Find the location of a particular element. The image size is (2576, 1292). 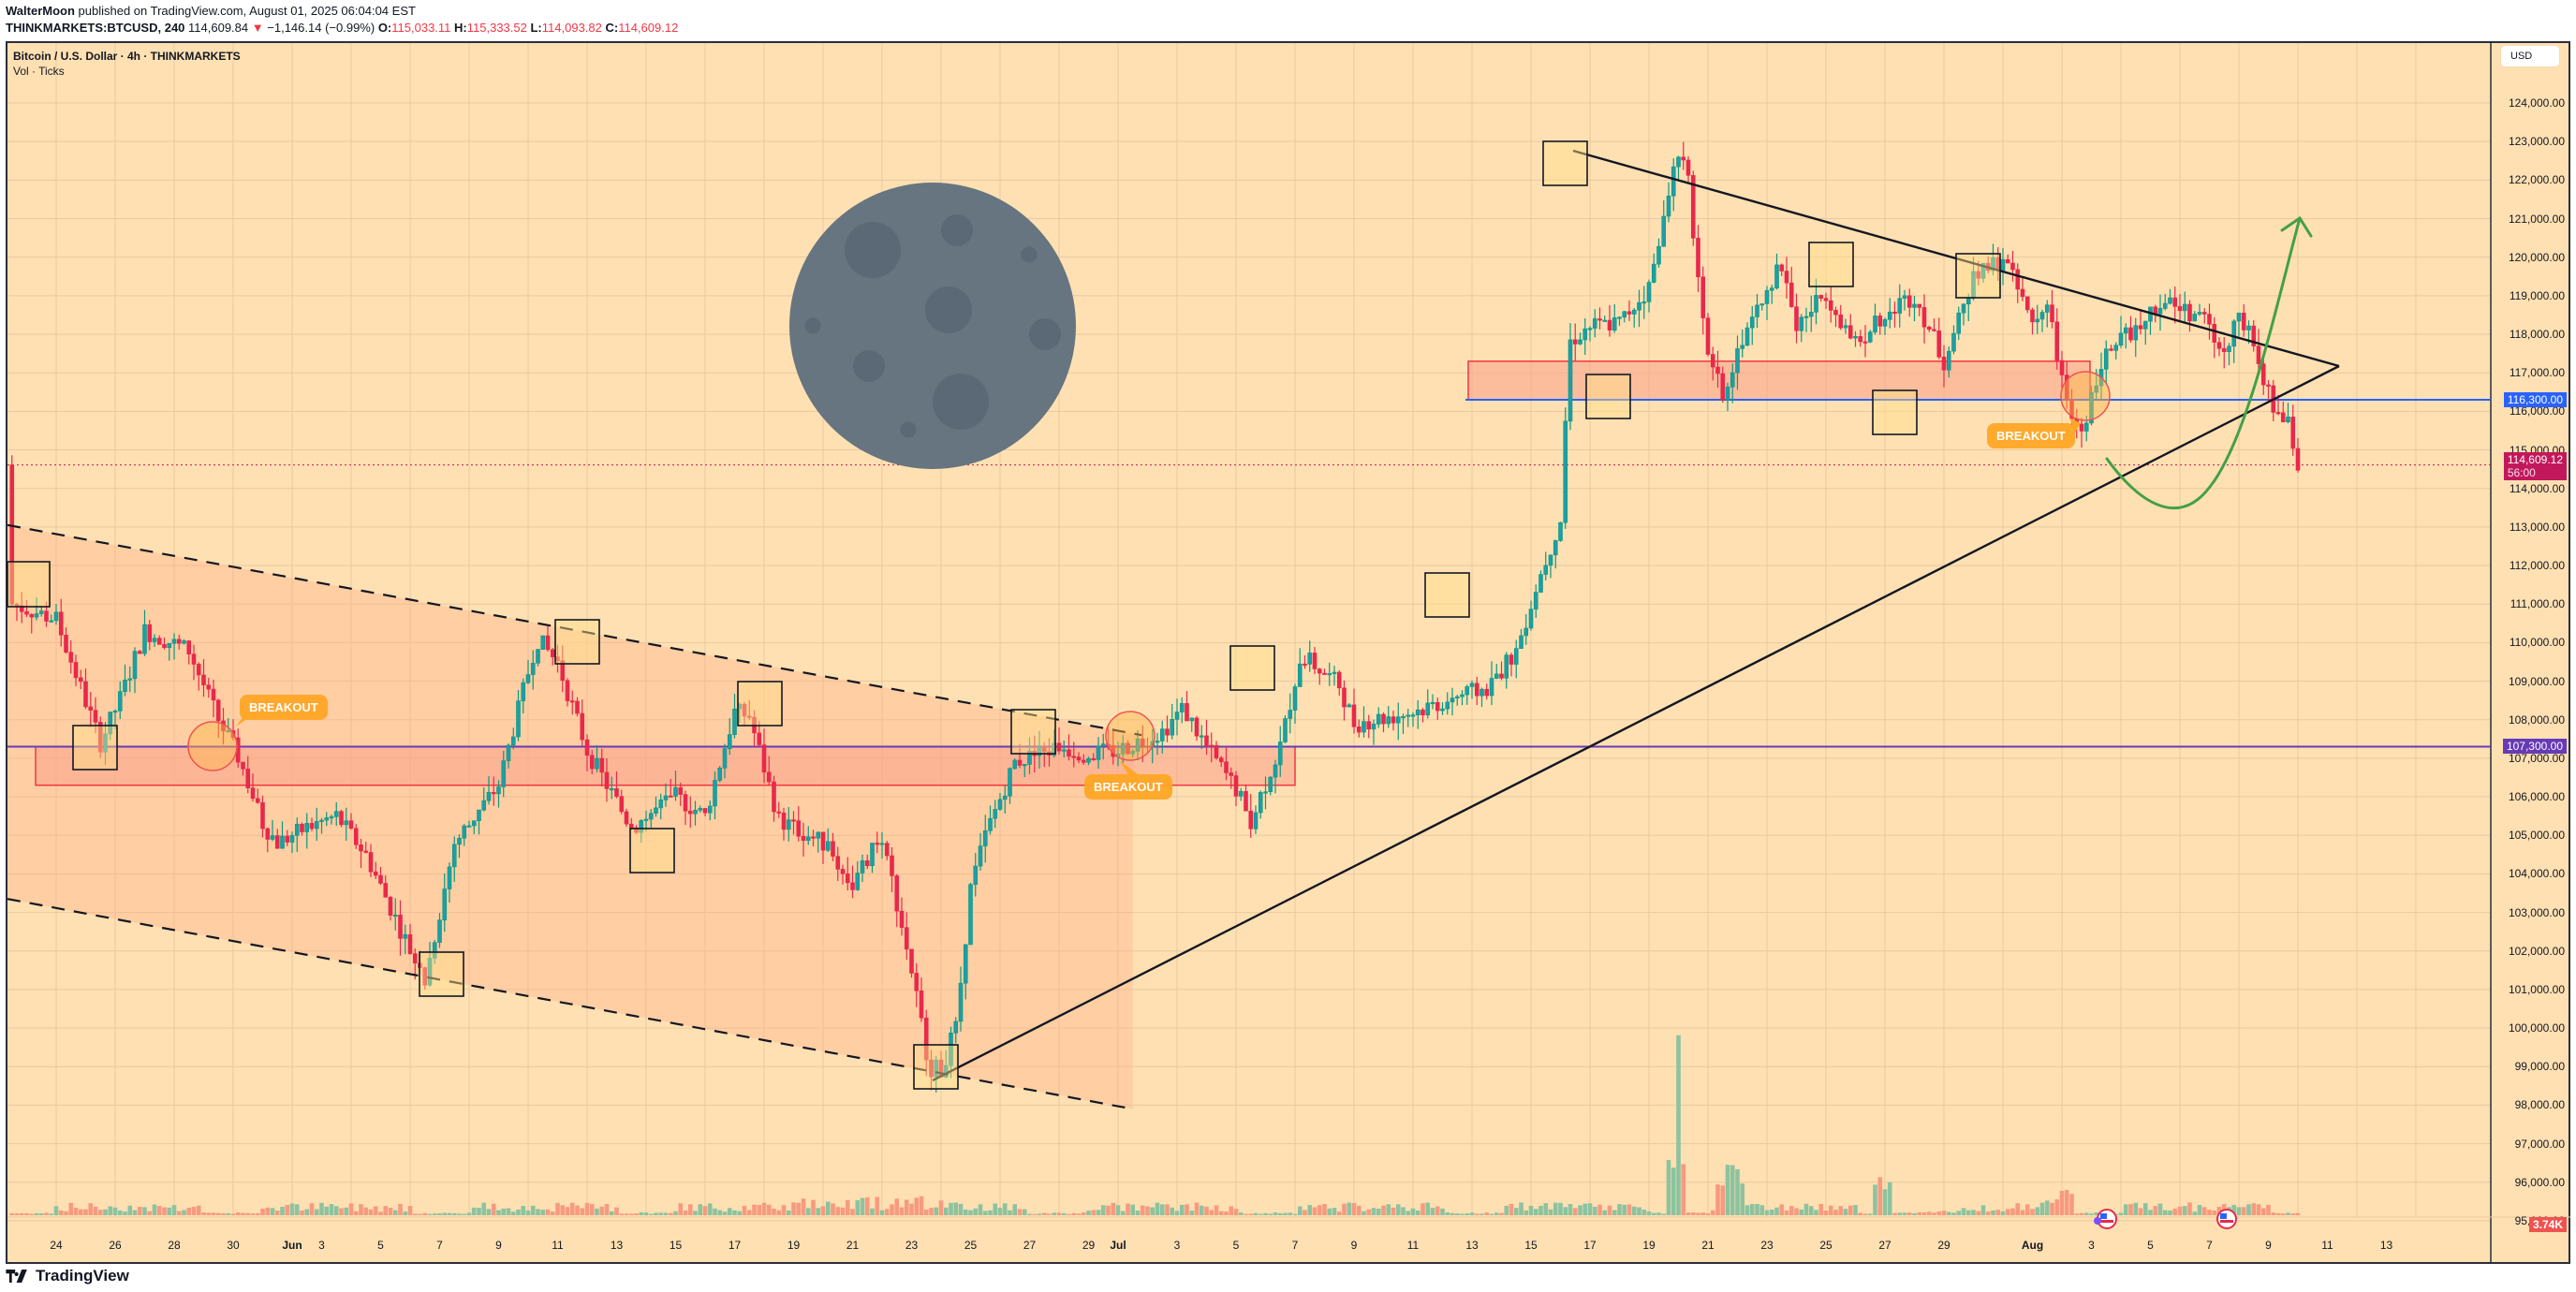

price-tick: 116,000.00 is located at coordinates (2537, 411).